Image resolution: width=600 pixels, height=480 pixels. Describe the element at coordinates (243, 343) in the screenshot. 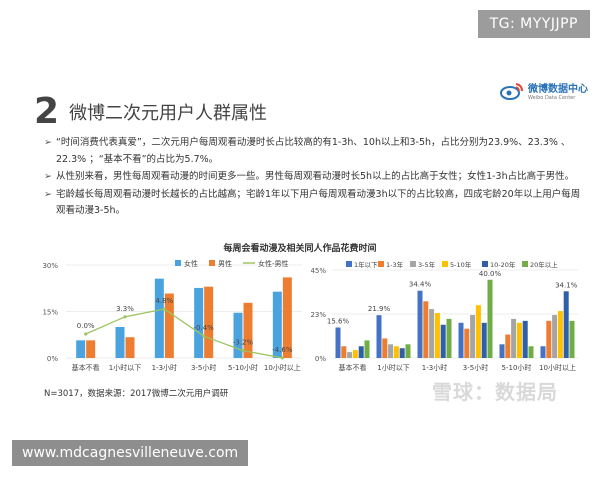

I see `line-data-label: -3.2%` at that location.